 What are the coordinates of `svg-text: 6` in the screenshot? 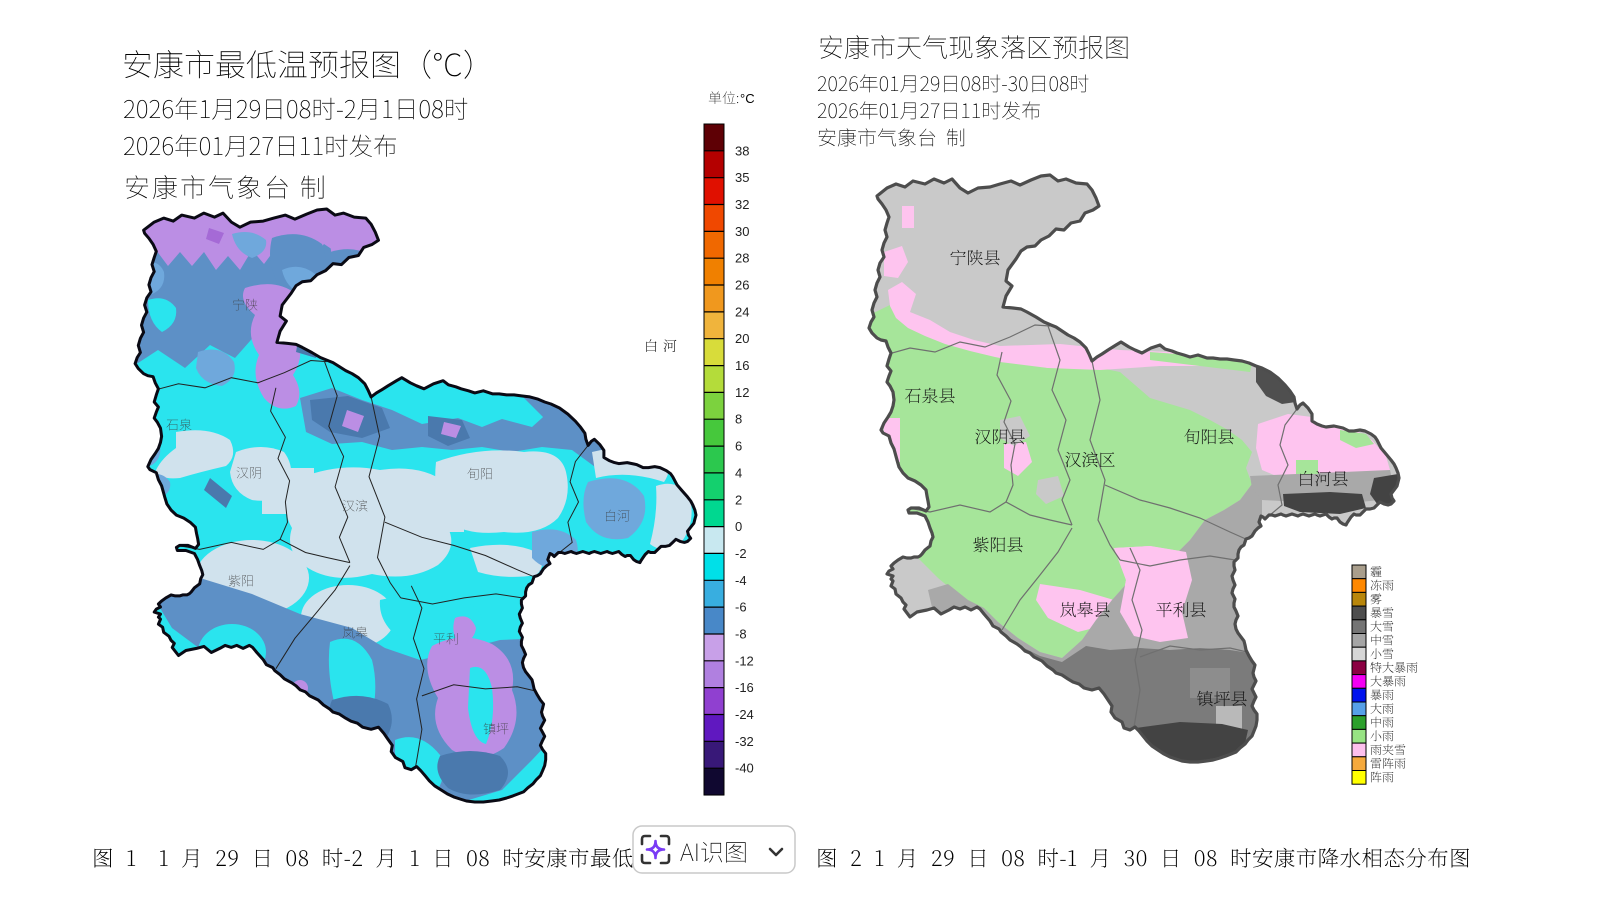 It's located at (738, 446).